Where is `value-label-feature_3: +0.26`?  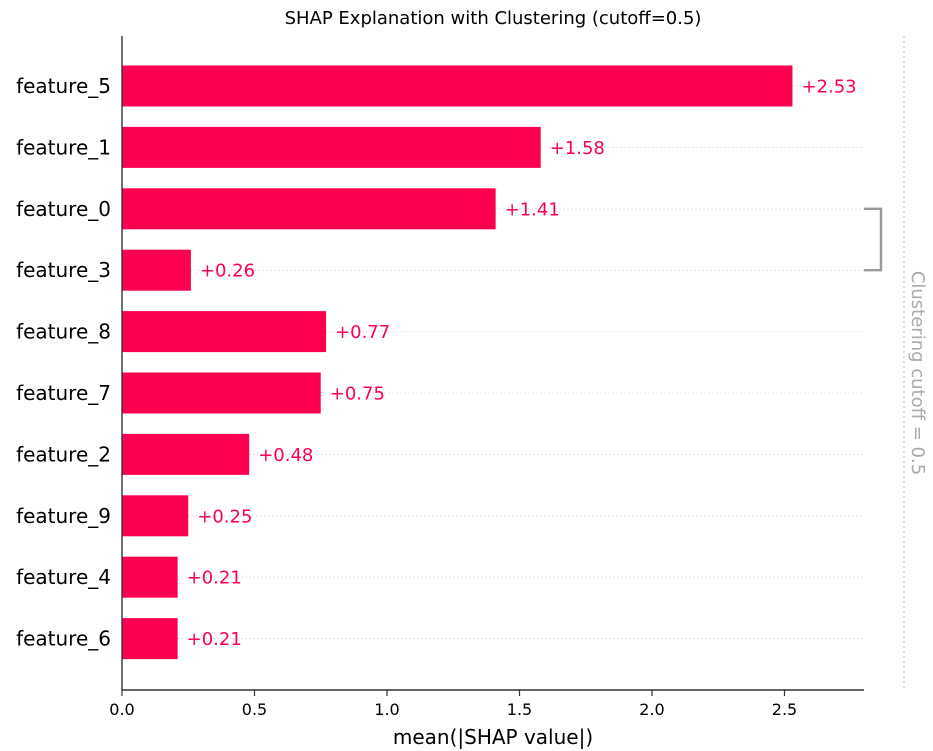
value-label-feature_3: +0.26 is located at coordinates (227, 271).